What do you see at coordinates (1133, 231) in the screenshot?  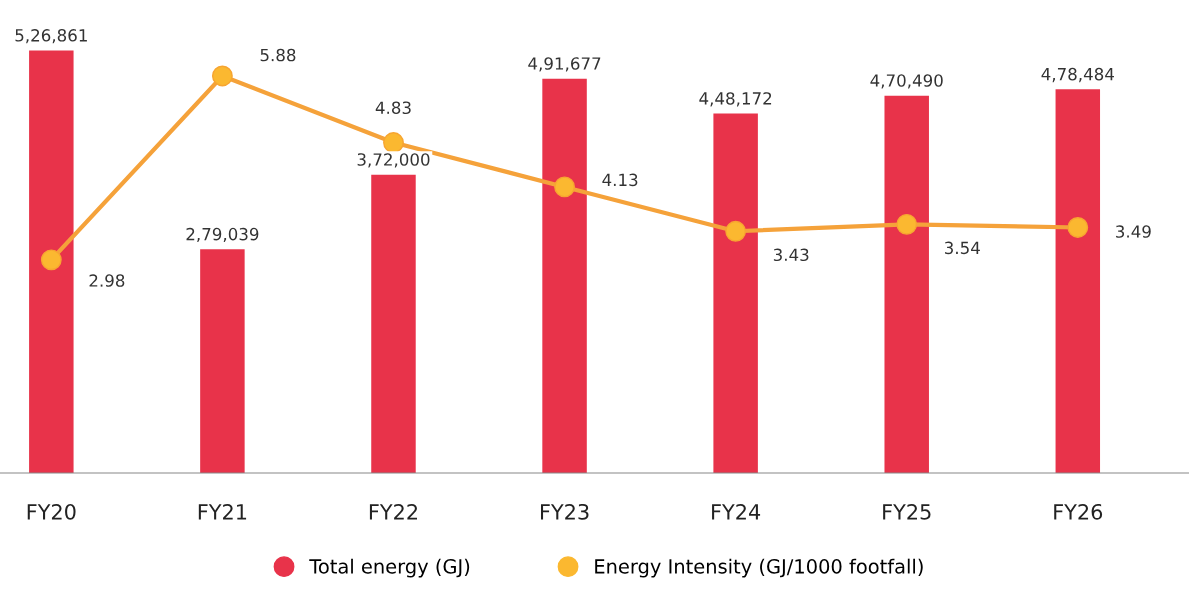 I see `data-label: 3.49` at bounding box center [1133, 231].